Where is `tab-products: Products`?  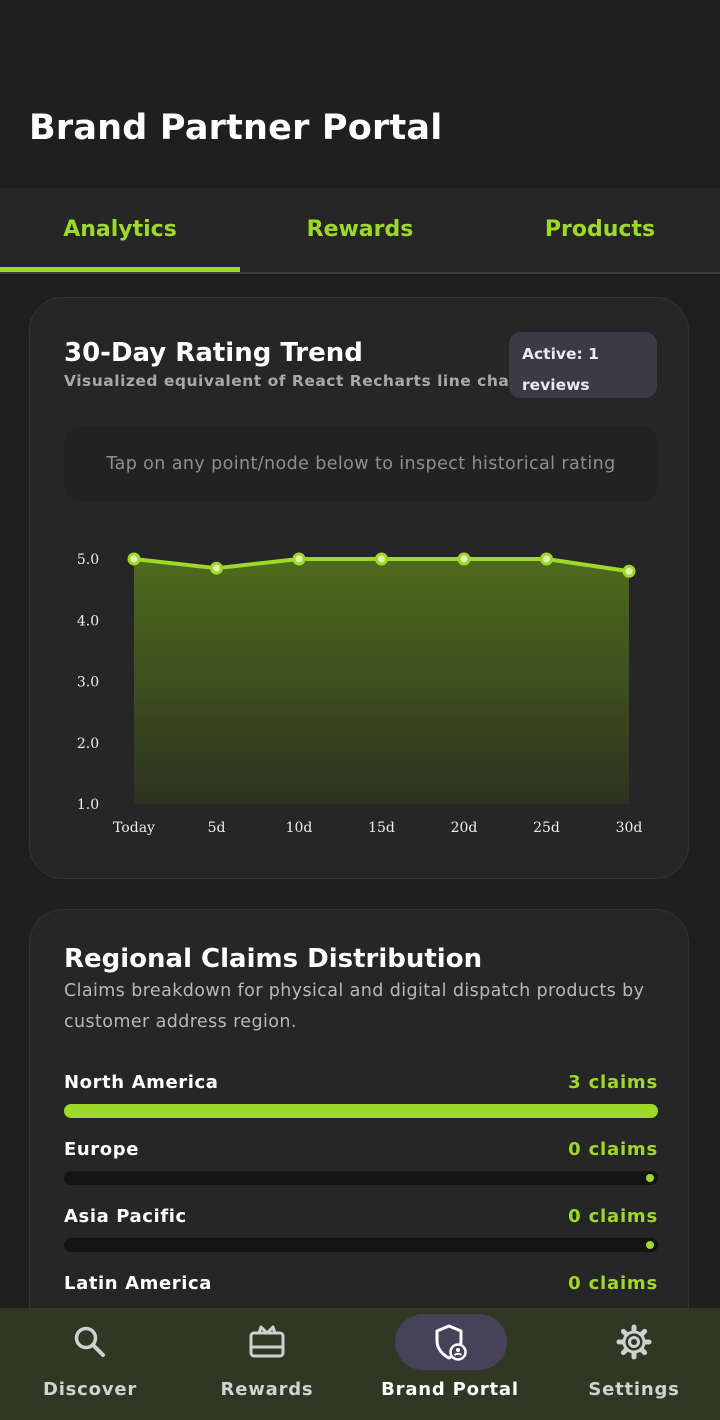
tab-products: Products is located at coordinates (600, 229).